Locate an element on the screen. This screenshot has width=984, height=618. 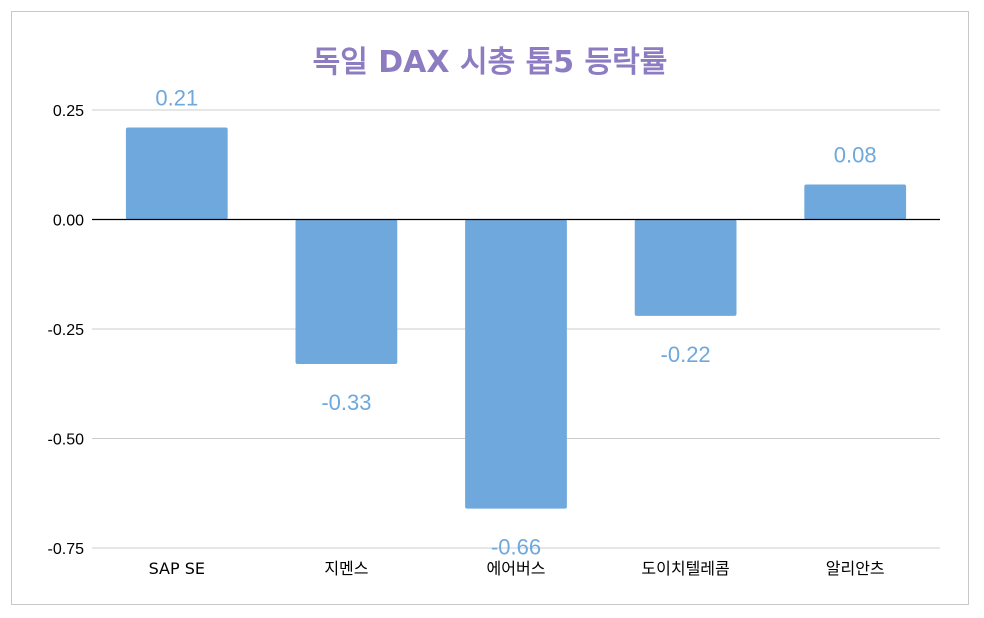
data-label: -0.33 is located at coordinates (346, 402).